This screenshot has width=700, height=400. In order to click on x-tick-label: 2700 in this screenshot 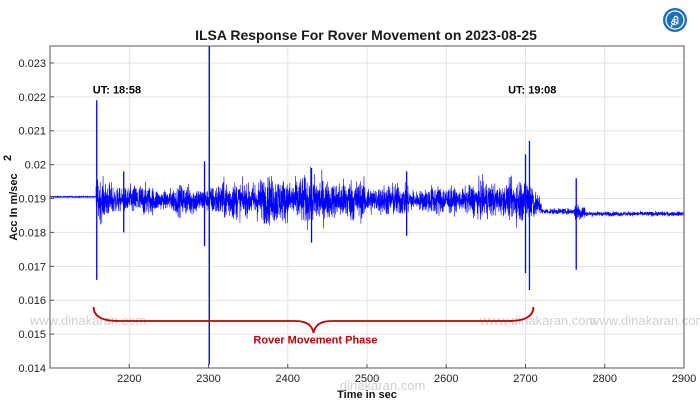, I will do `click(525, 379)`.